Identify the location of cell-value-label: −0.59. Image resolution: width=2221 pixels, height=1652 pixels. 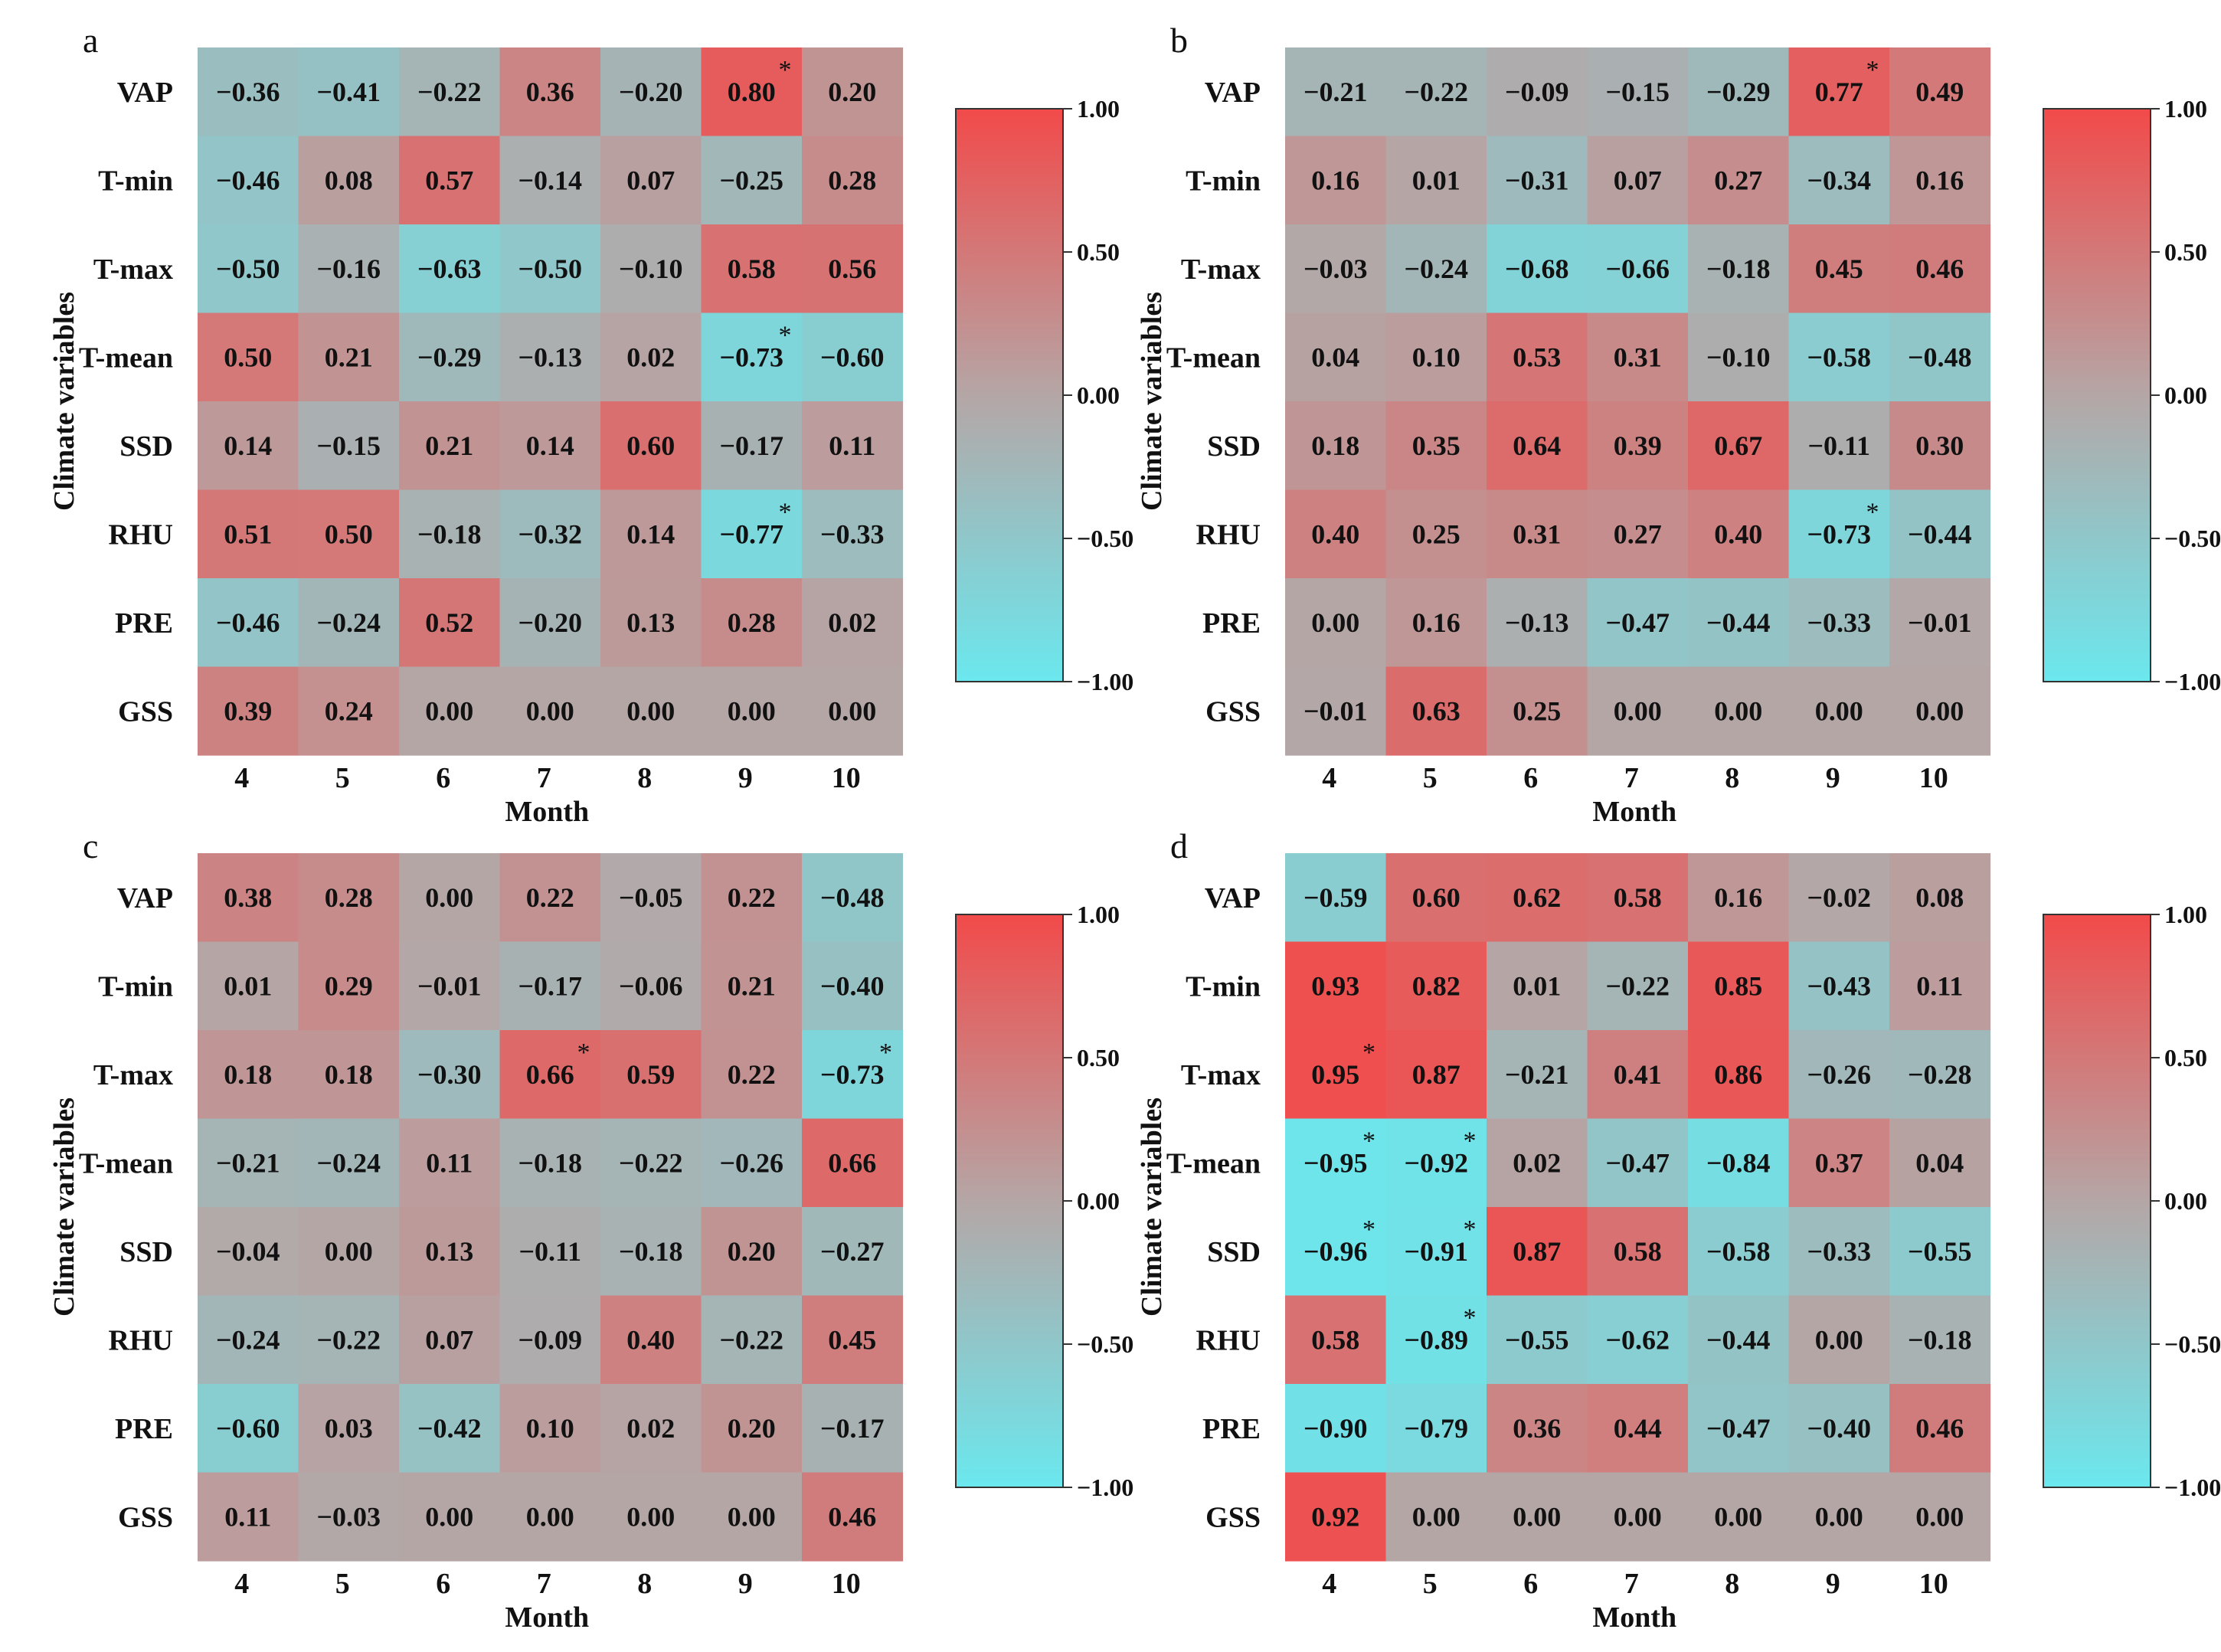
(1335, 897).